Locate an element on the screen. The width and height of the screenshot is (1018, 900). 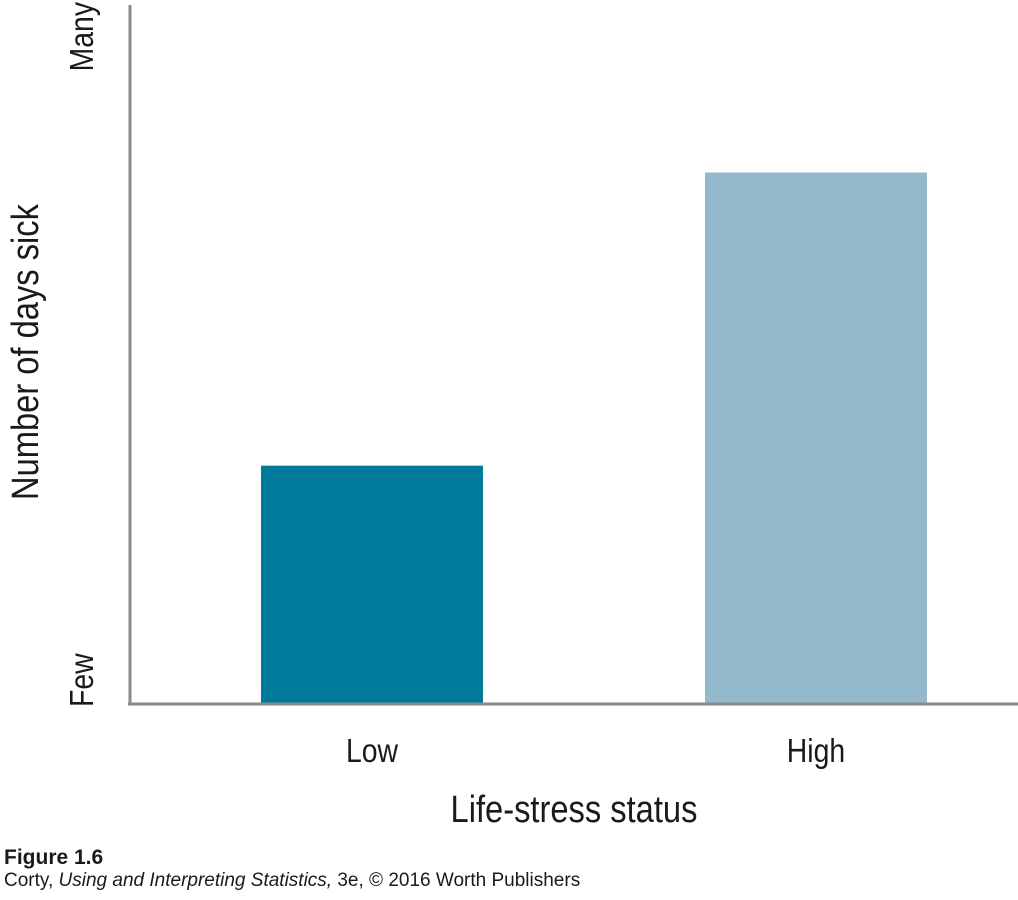
x-tick-label-high: High is located at coordinates (816, 751).